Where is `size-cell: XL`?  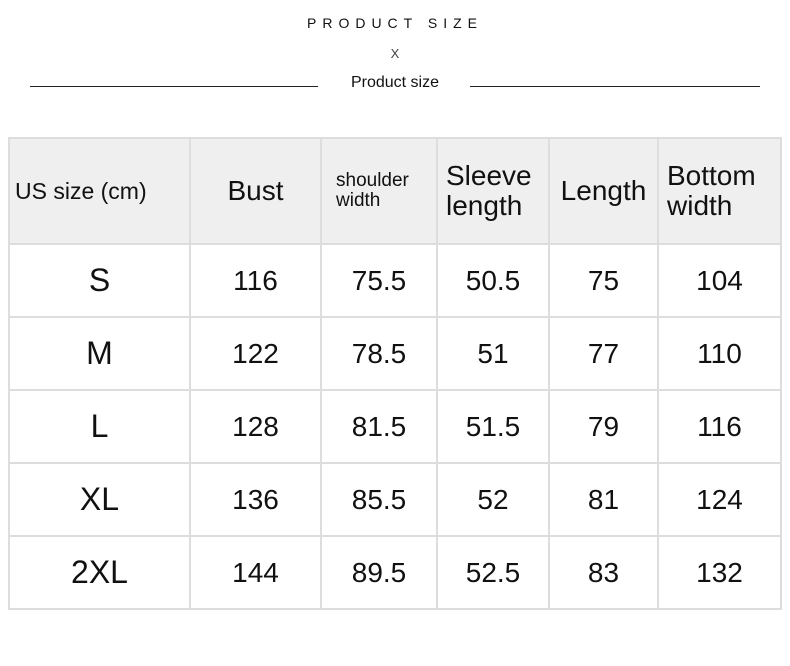 size-cell: XL is located at coordinates (99, 499).